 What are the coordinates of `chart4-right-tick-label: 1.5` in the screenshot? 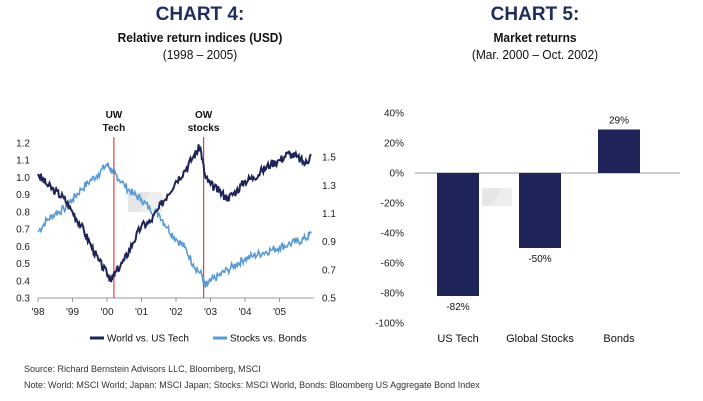 It's located at (329, 158).